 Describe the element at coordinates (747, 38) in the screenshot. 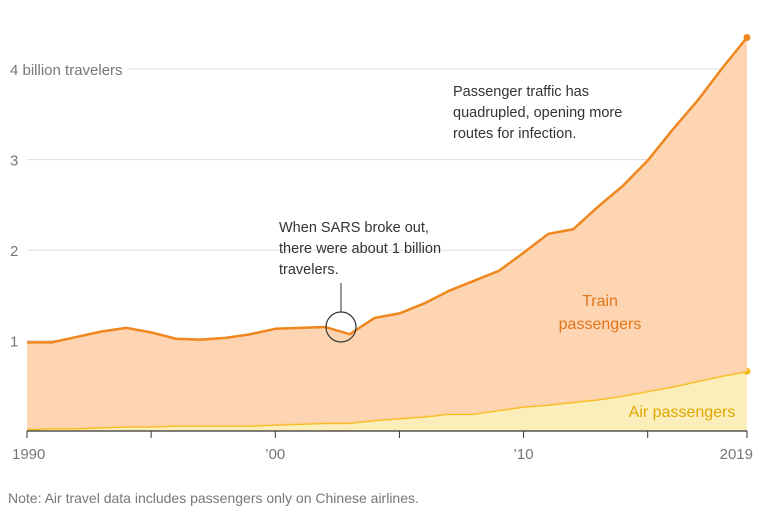

I see `end-dot` at that location.